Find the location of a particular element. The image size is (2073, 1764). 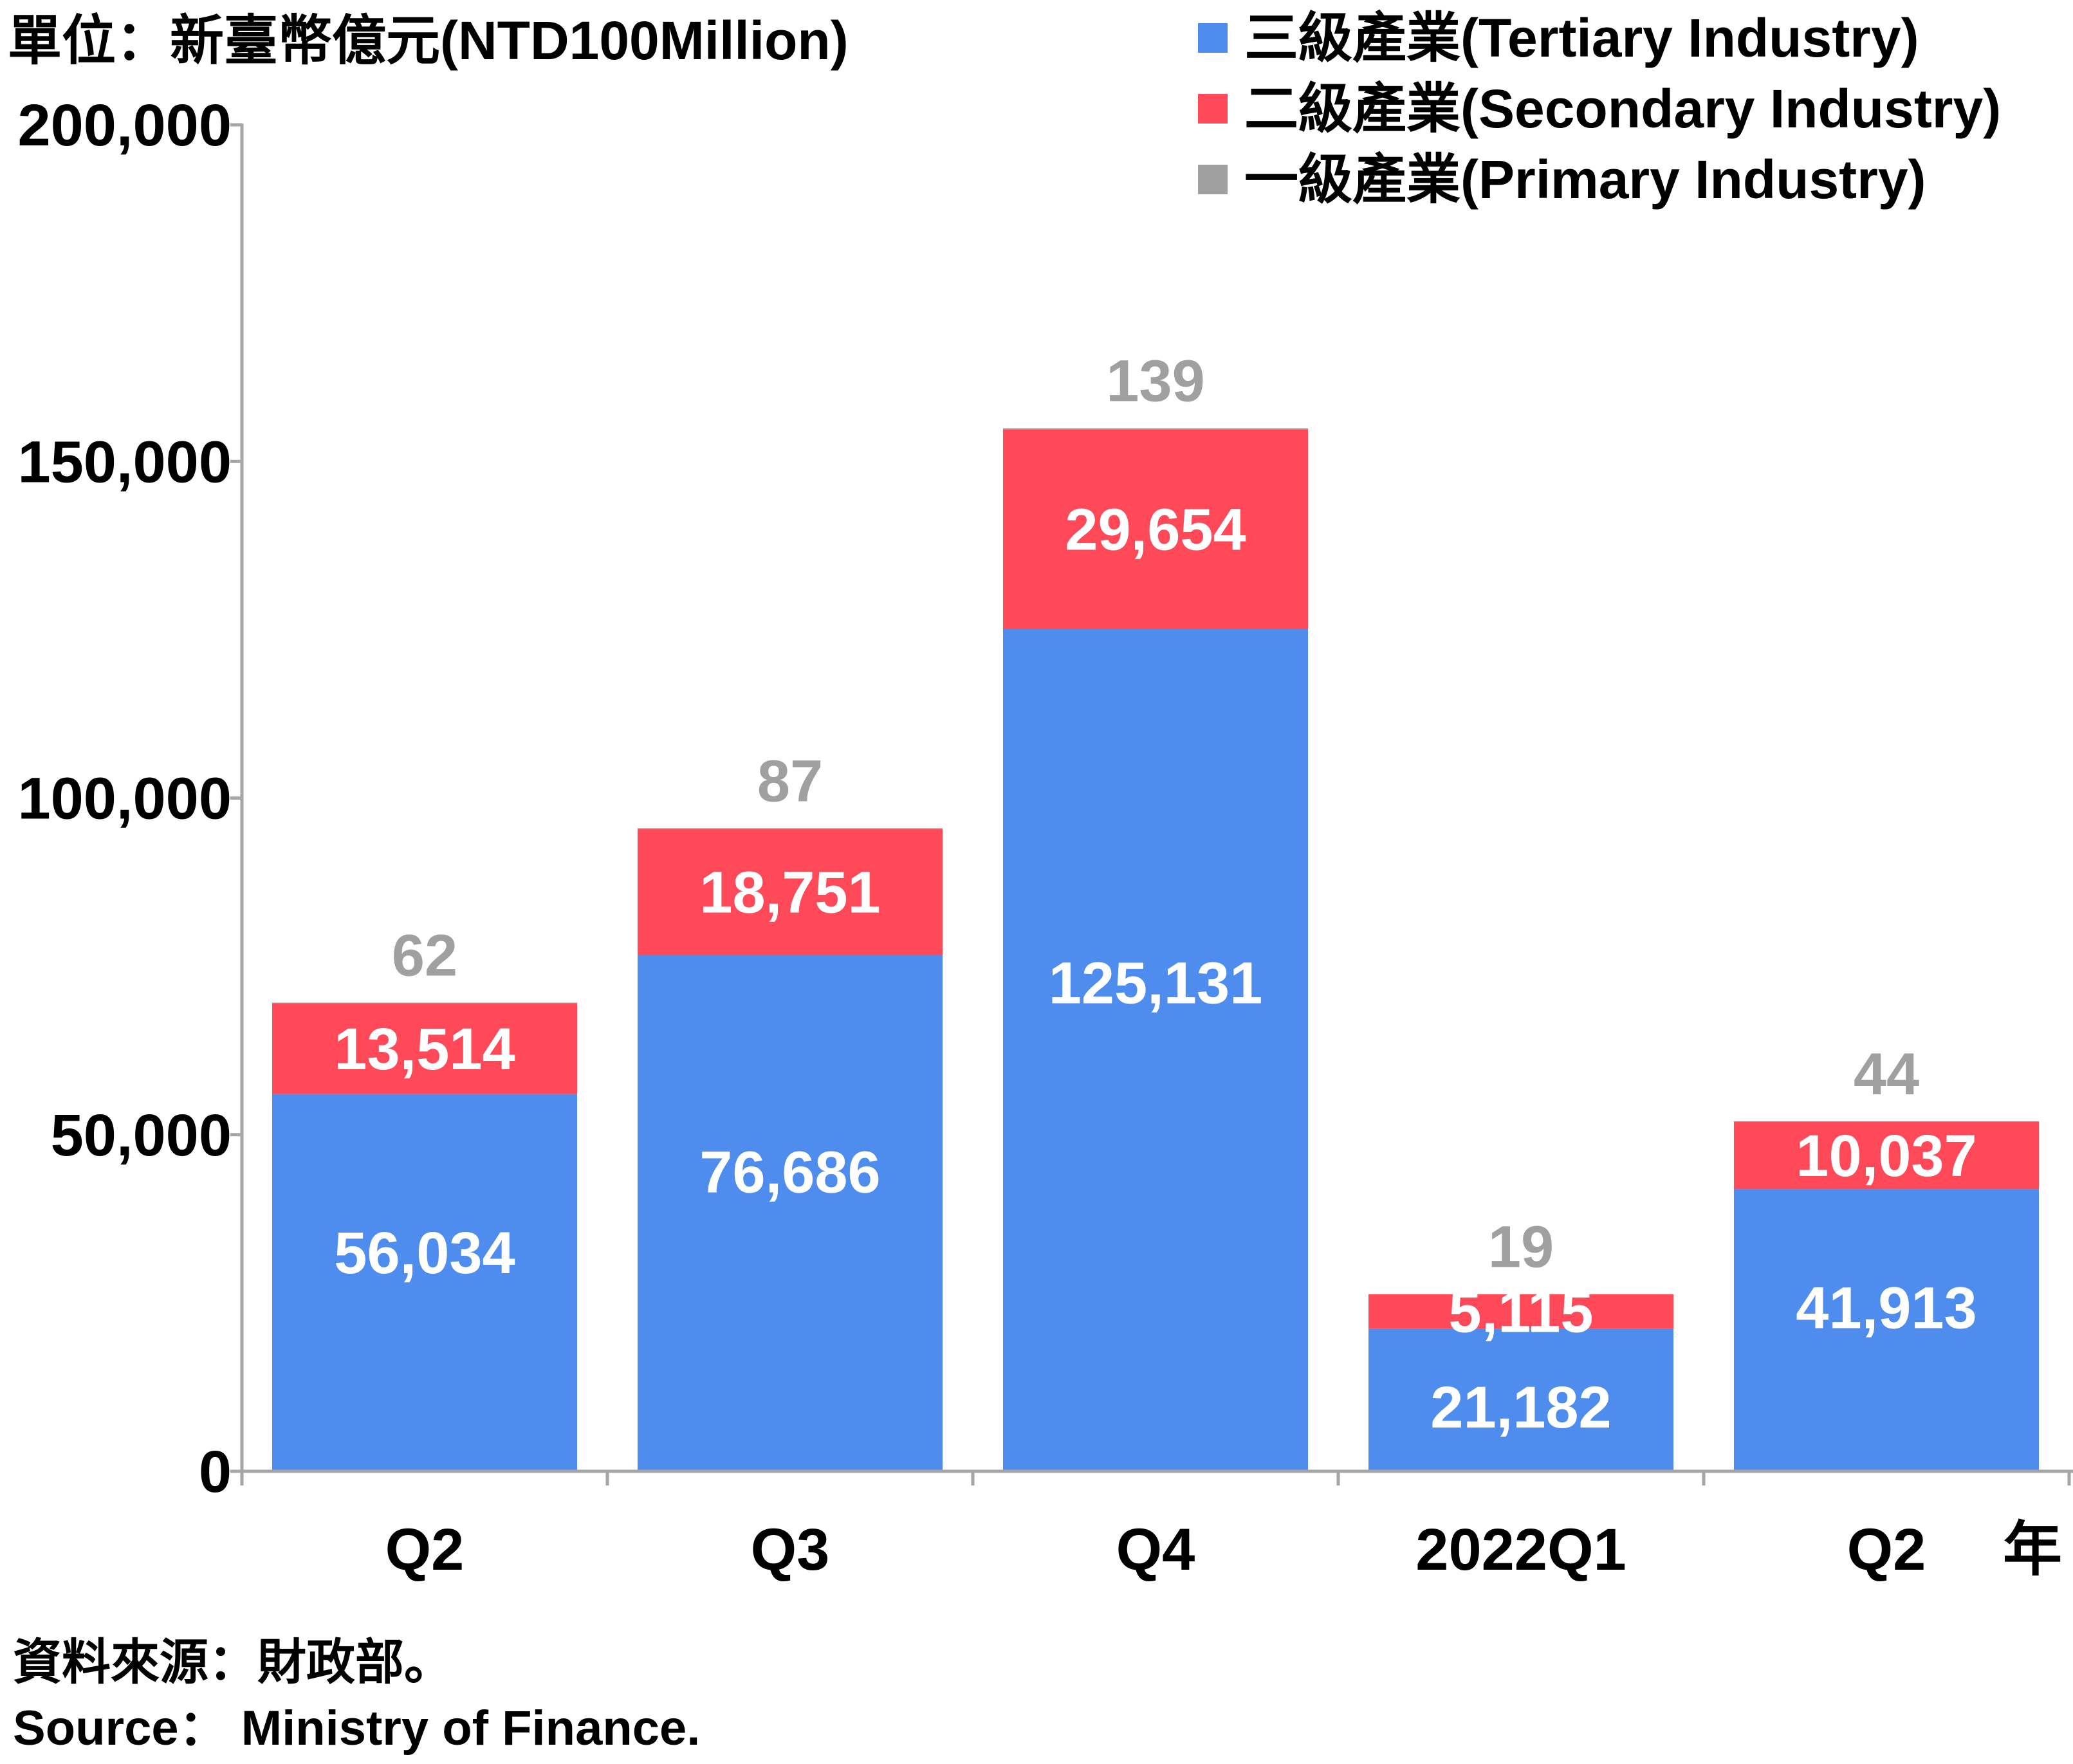

bar-stack: 76,686 18,751 87 is located at coordinates (791, 1109).